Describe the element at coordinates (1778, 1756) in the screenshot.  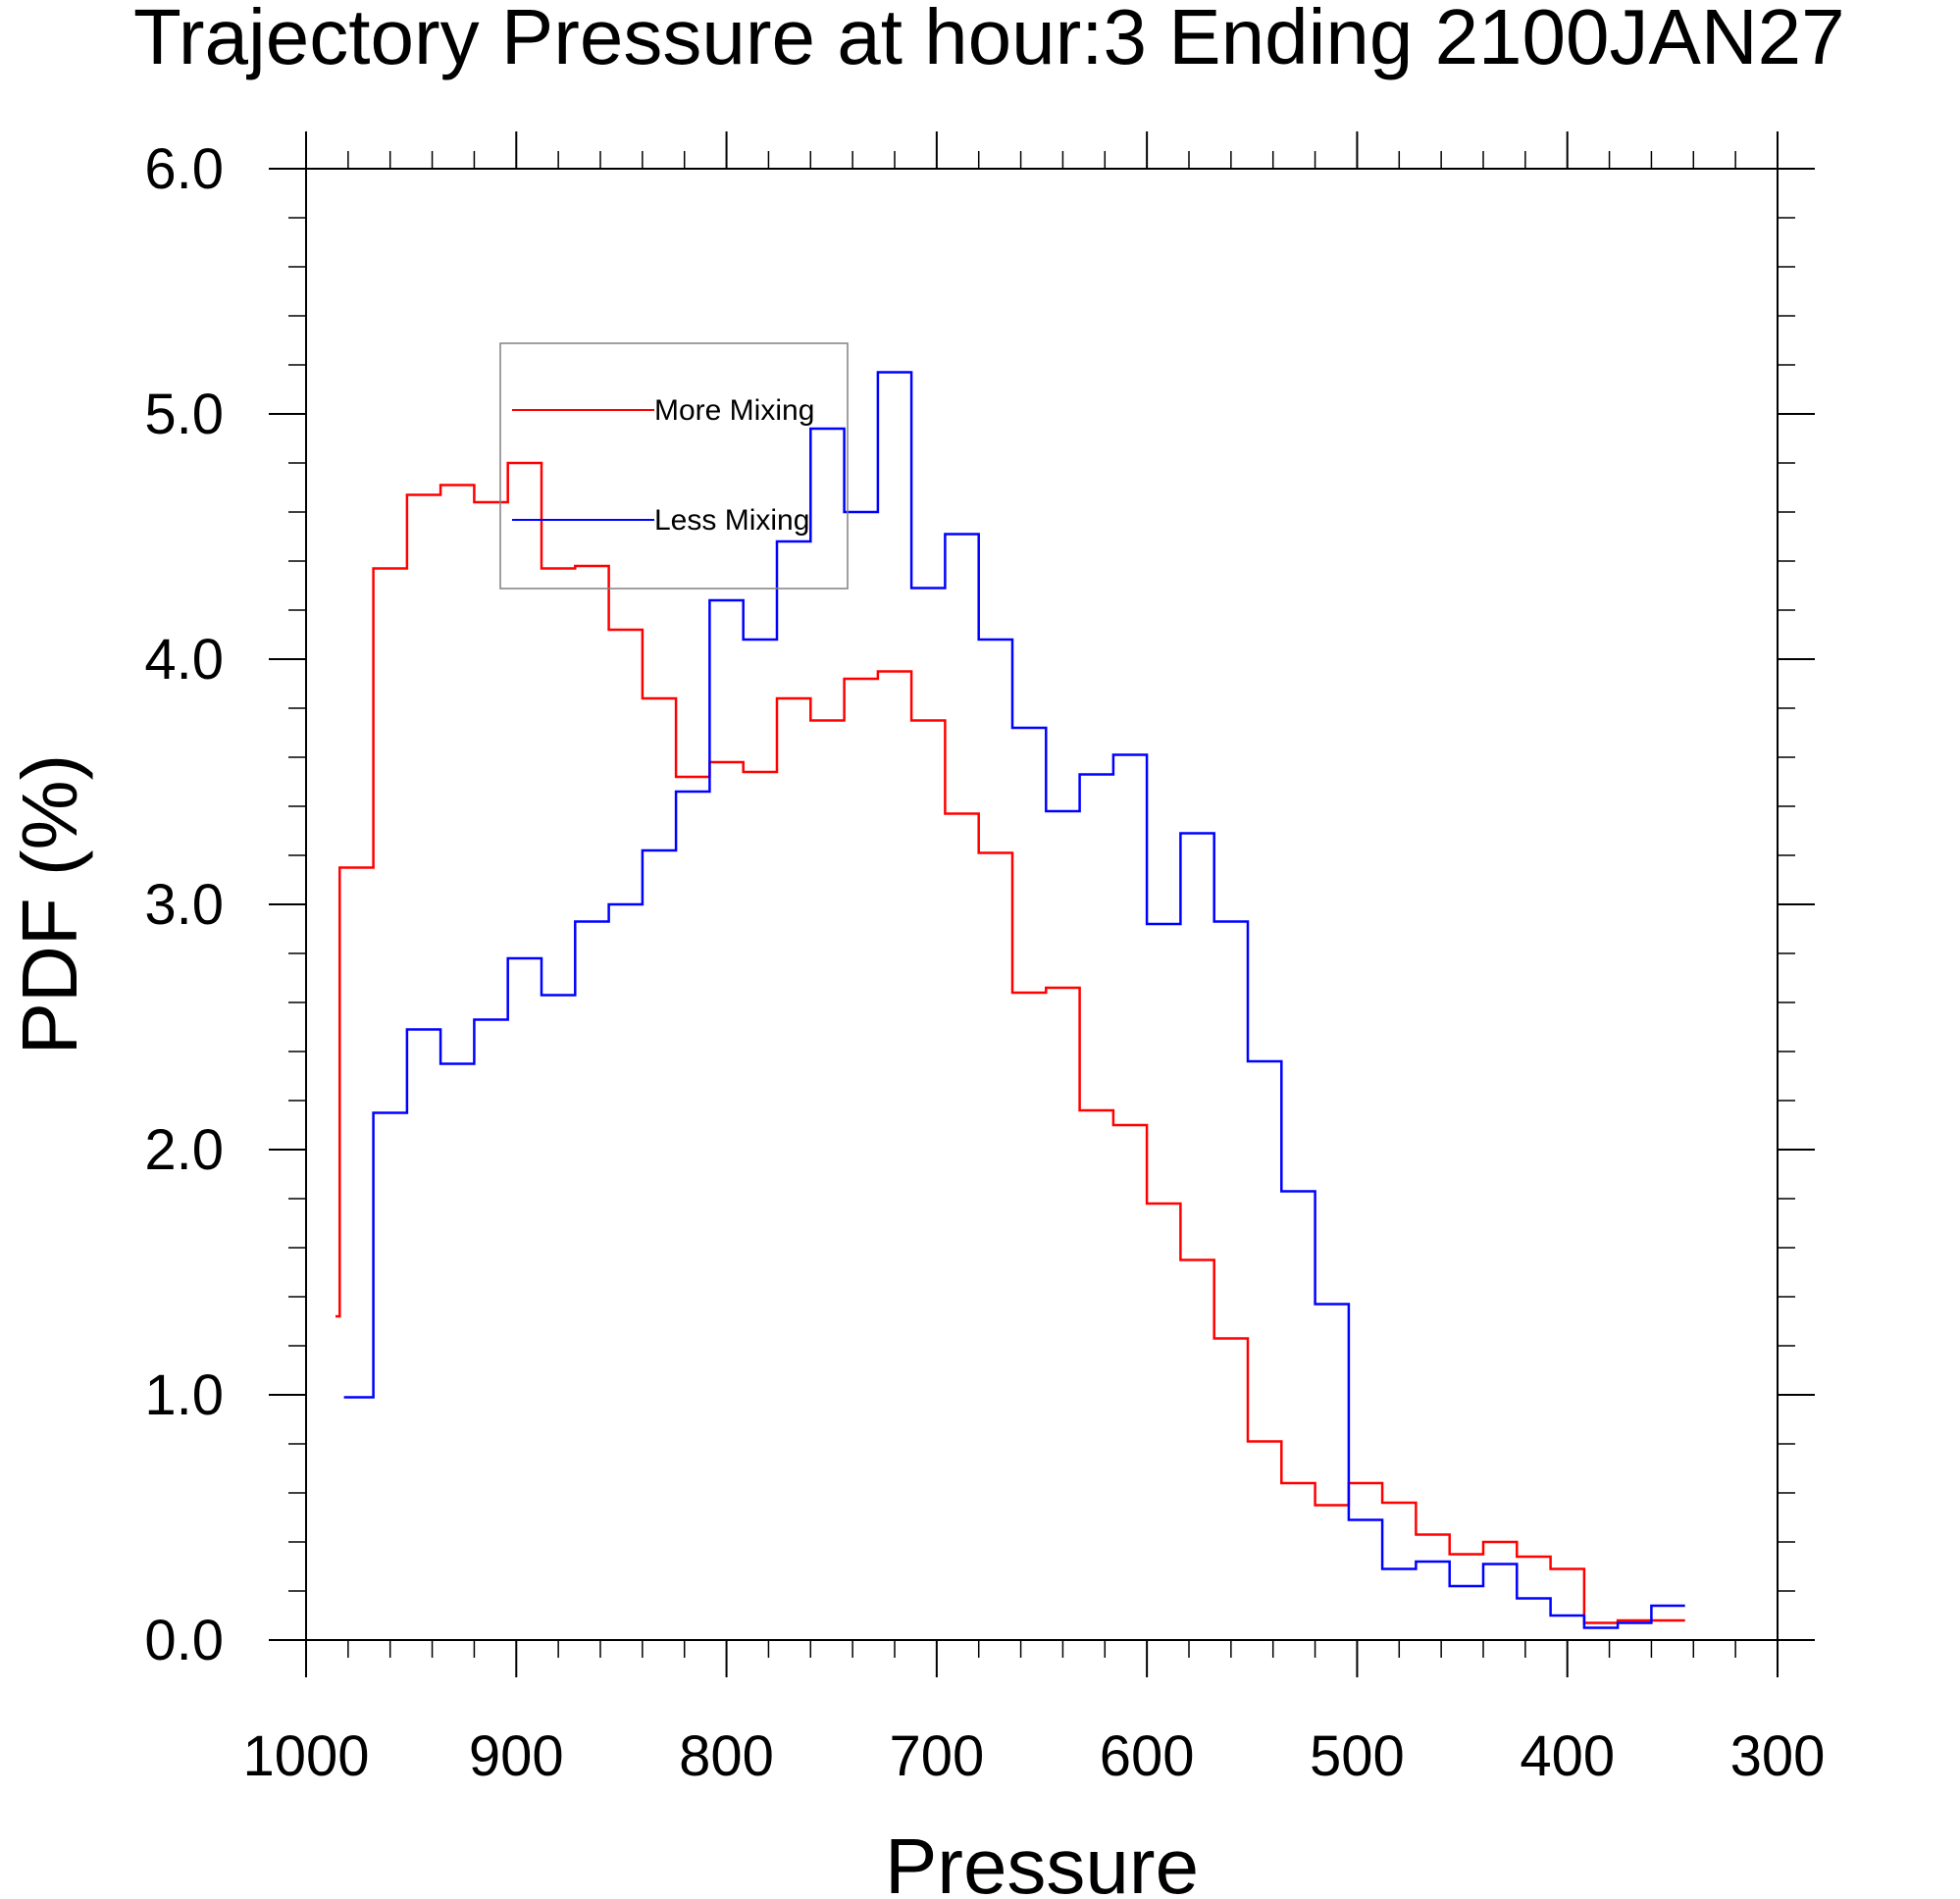
I see `x-tick-label: 300` at that location.